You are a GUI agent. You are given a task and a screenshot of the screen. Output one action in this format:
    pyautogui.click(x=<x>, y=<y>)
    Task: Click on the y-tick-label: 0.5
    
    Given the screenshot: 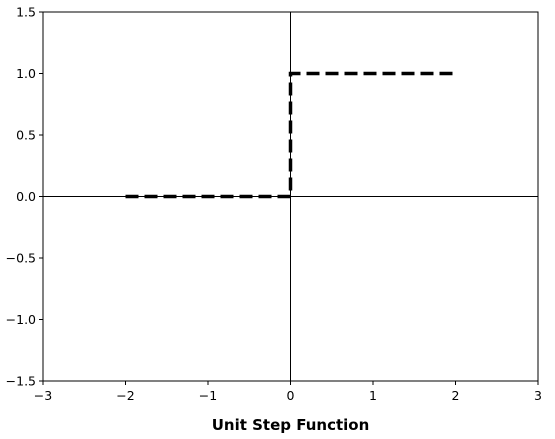 What is the action you would take?
    pyautogui.click(x=26, y=135)
    